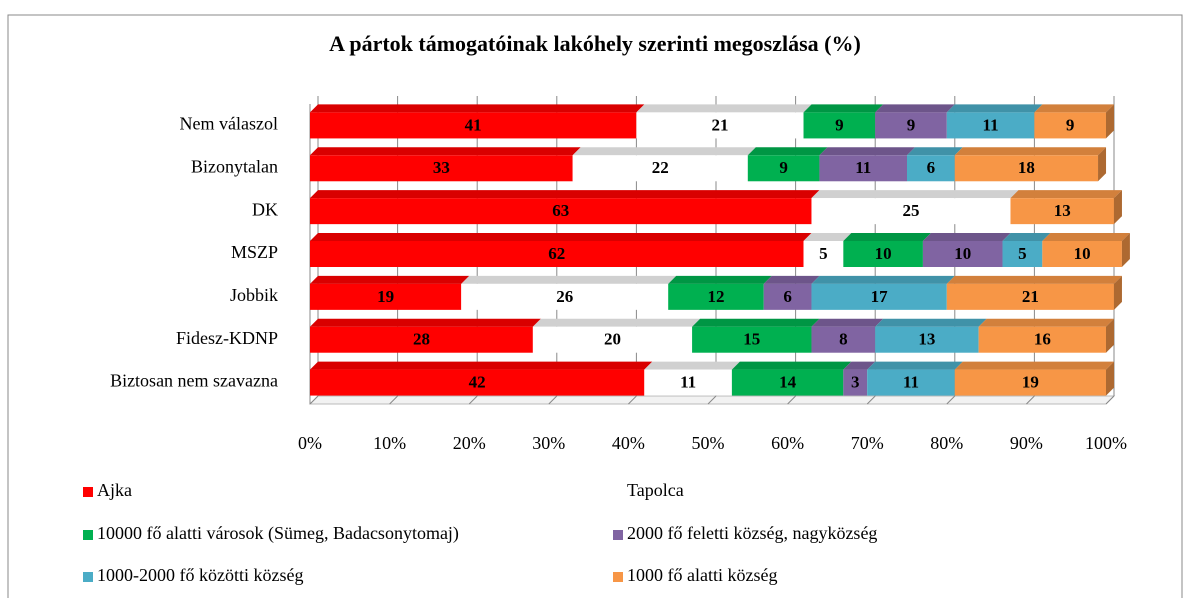  Describe the element at coordinates (788, 381) in the screenshot. I see `data-label: 14` at that location.